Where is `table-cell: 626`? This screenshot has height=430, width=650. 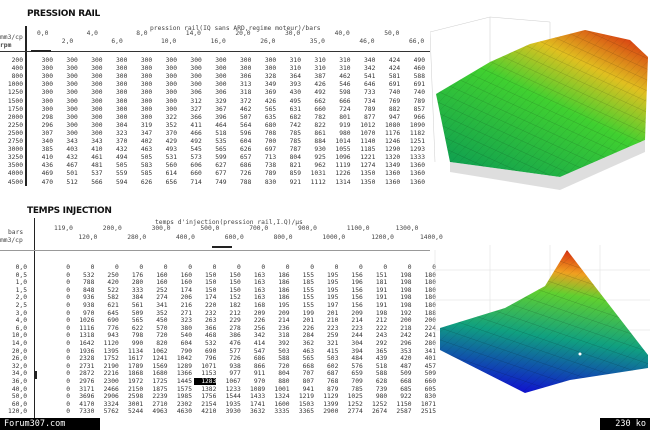 table-cell: 626 is located at coordinates (146, 182).